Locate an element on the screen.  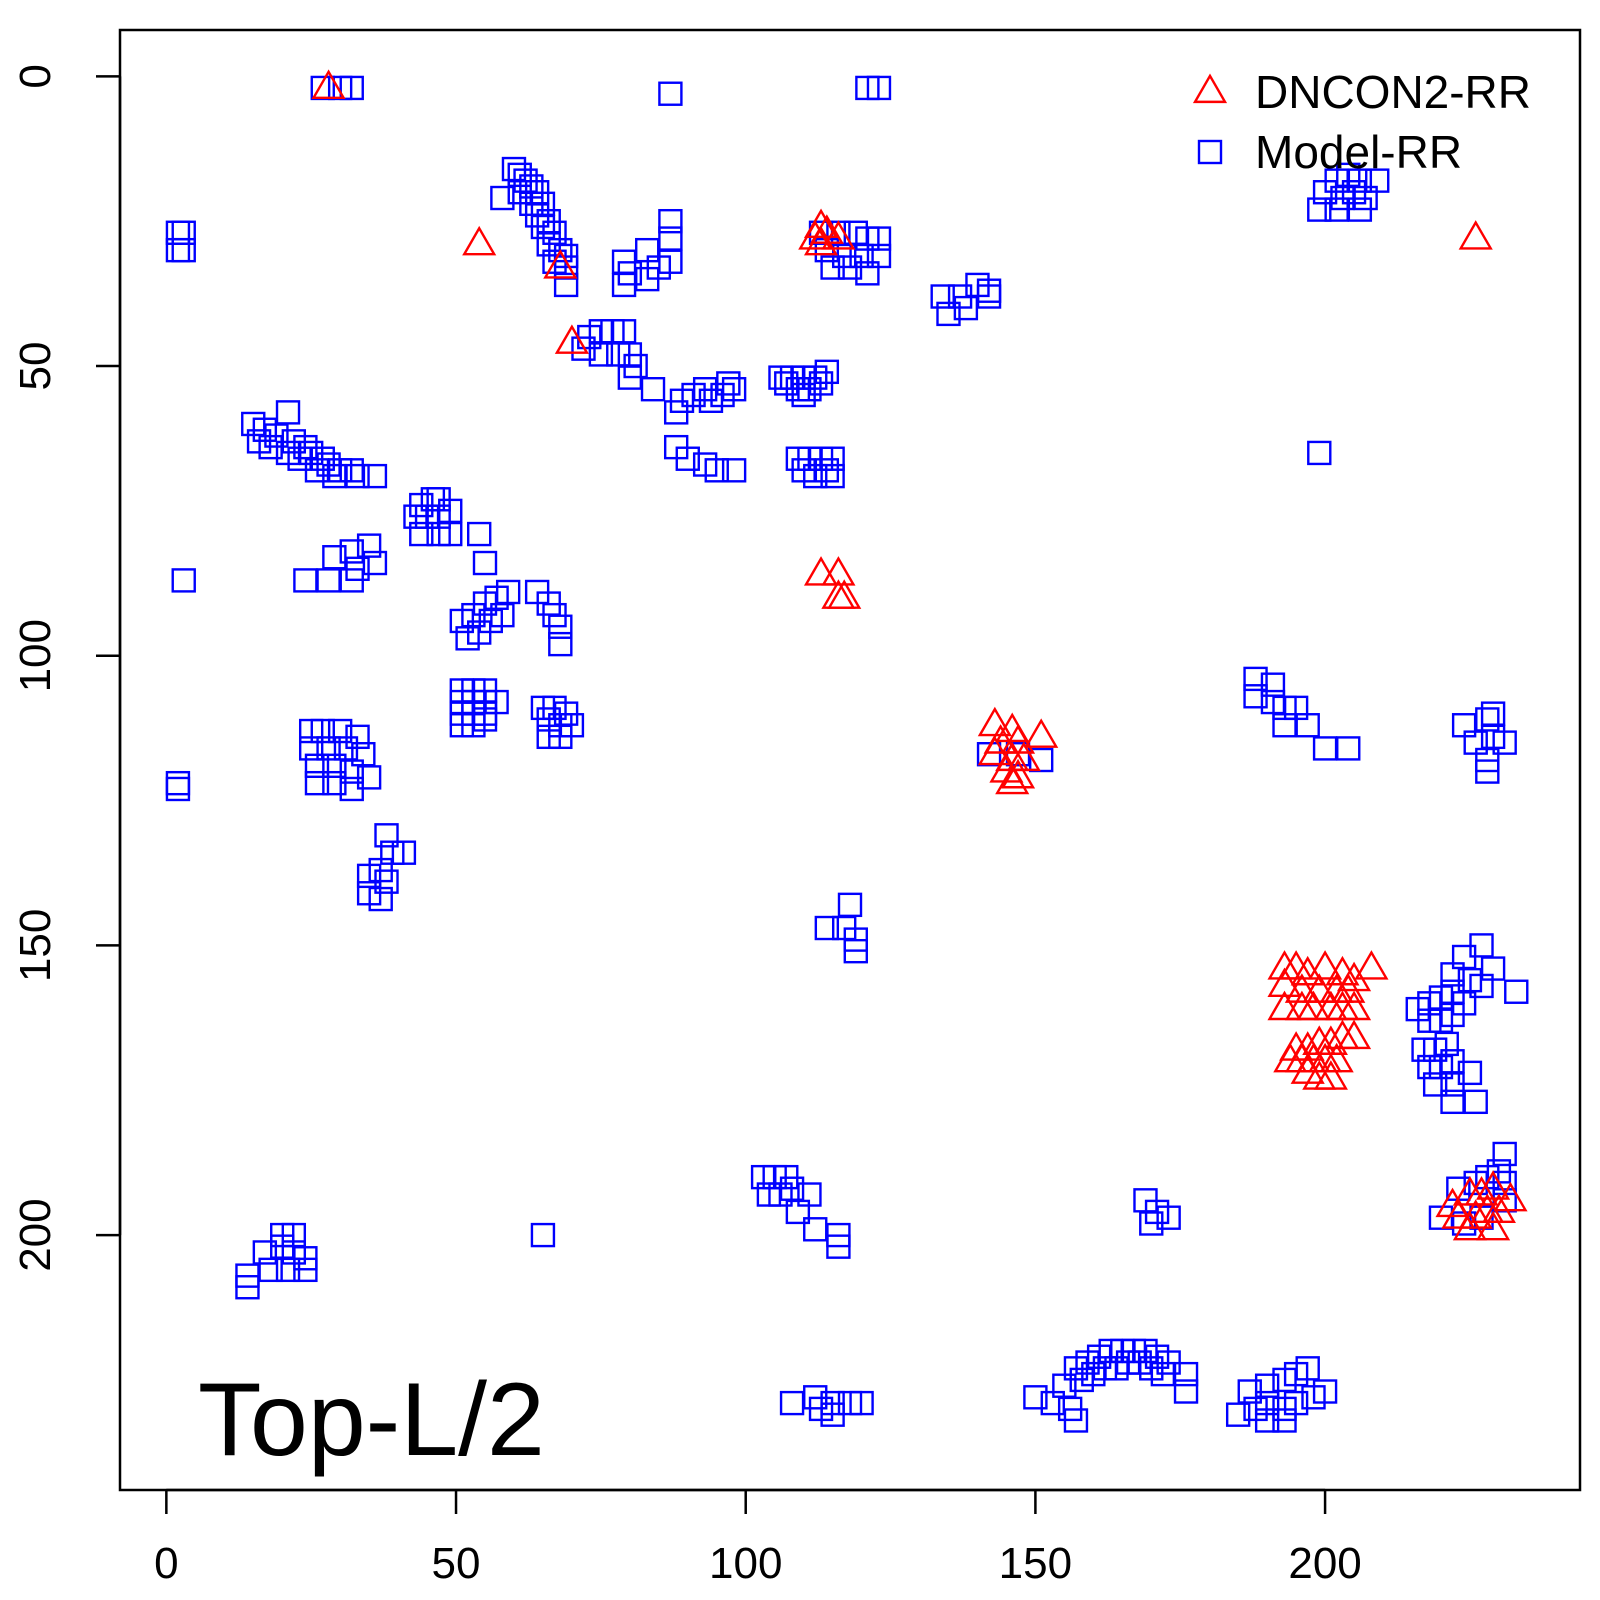
y-tick-label: 200 is located at coordinates (35, 1234).